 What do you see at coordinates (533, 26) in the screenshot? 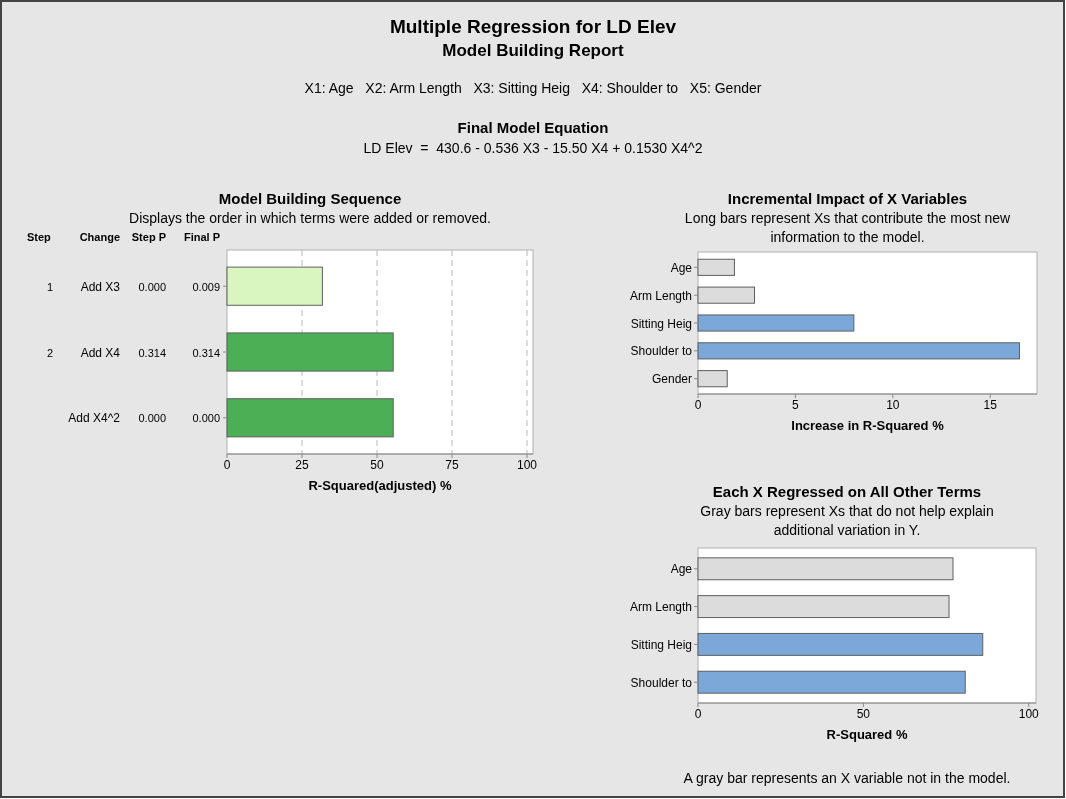
I see `text: Multiple Regression for LD Elev` at bounding box center [533, 26].